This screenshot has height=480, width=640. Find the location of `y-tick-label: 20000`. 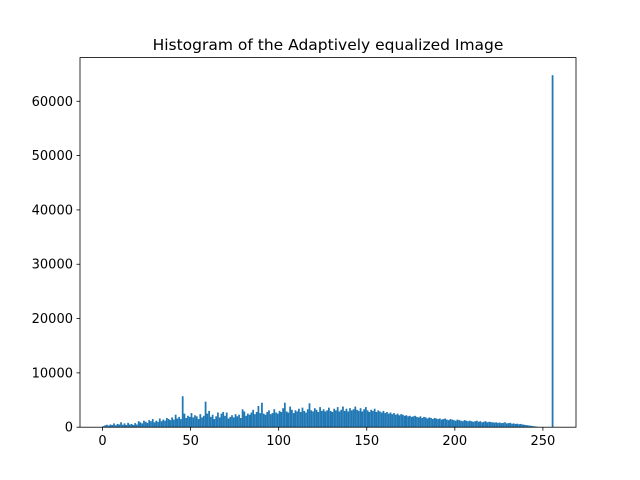

y-tick-label: 20000 is located at coordinates (52, 319).